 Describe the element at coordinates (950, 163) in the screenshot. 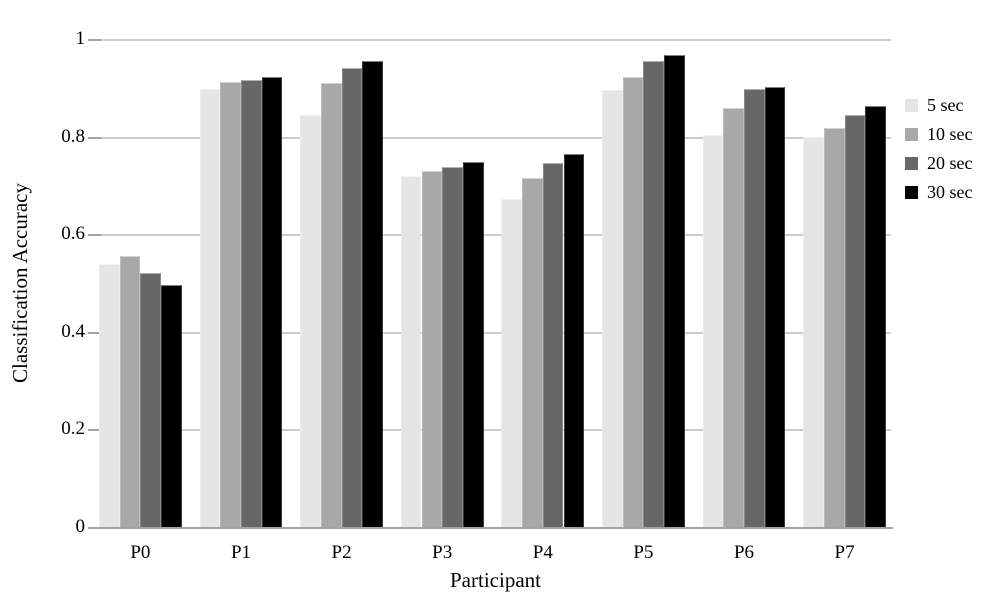

I see `legend-label: 20 sec` at that location.